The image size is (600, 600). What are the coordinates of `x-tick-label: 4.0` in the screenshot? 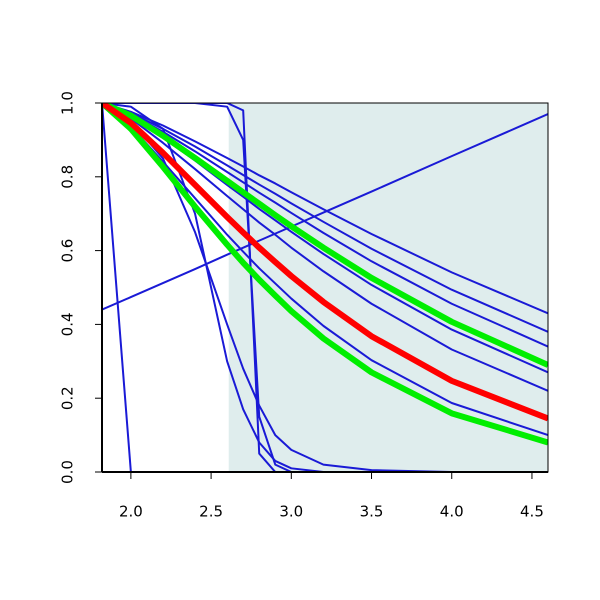 It's located at (452, 512).